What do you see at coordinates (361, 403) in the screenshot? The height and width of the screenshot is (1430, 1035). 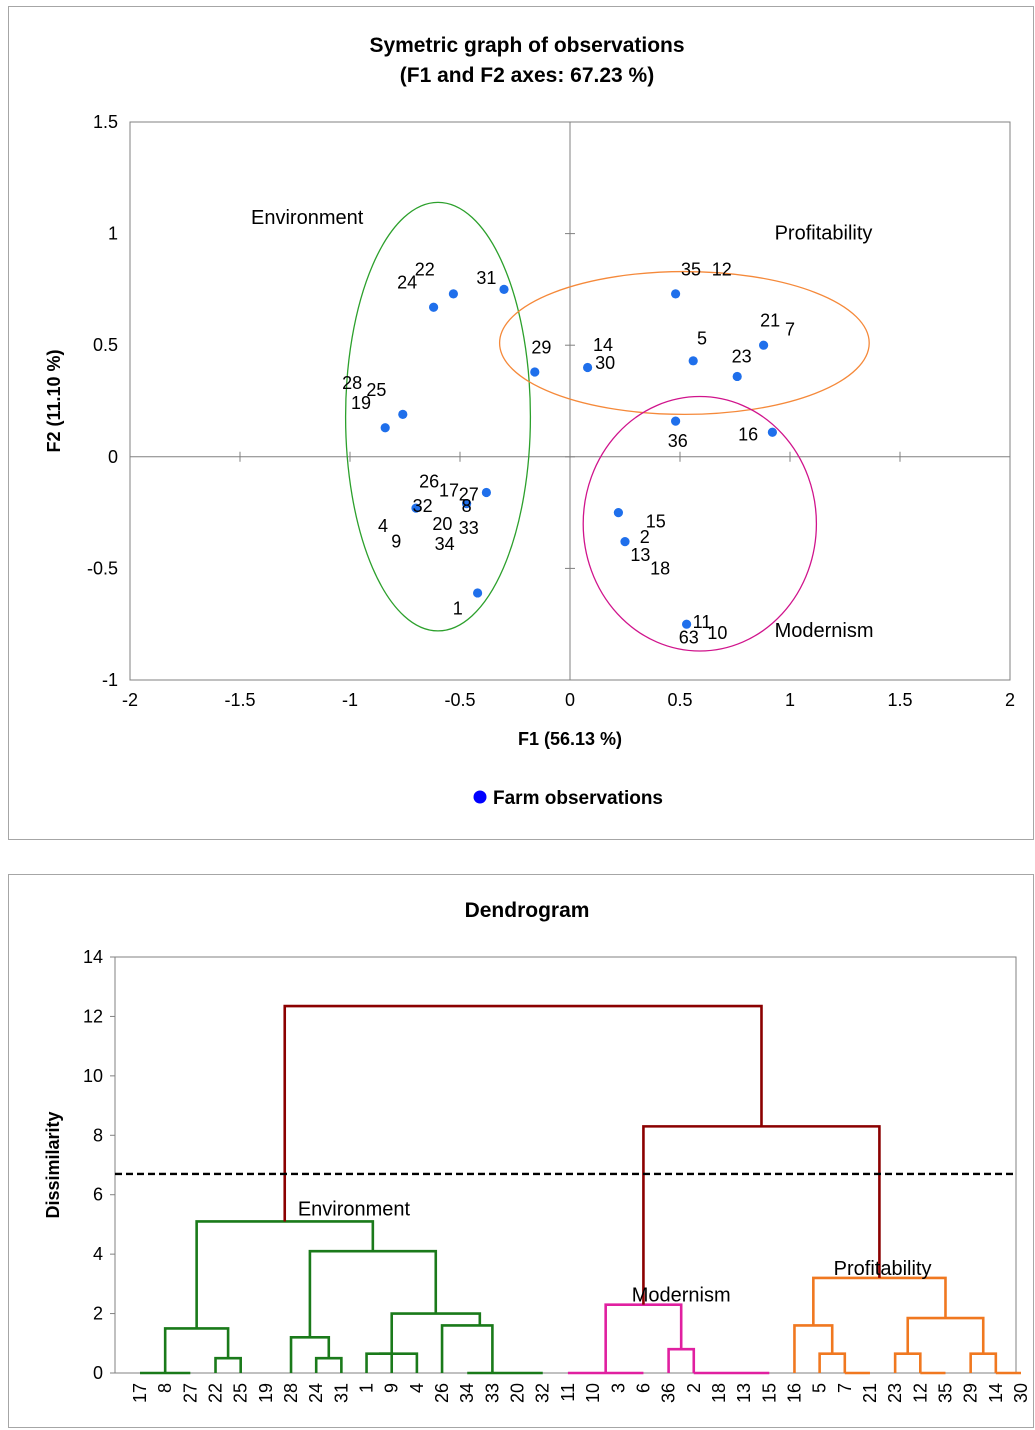 I see `point-label: 19` at bounding box center [361, 403].